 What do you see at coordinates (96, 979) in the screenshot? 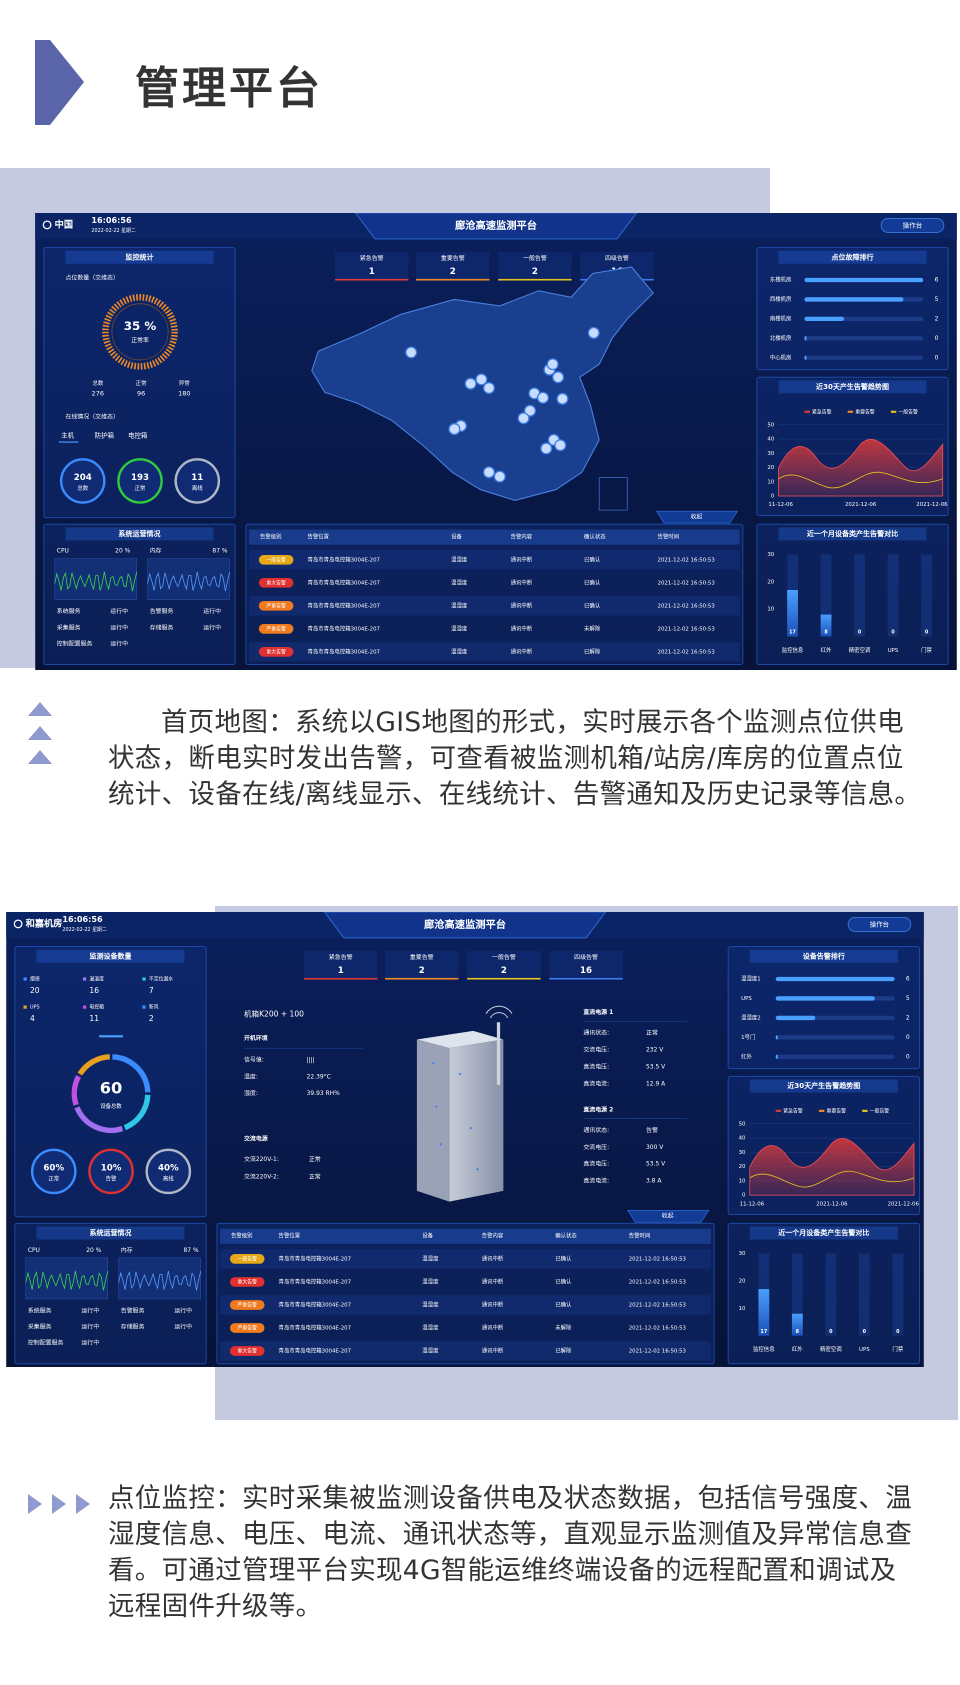
I see `label: 温湿度` at bounding box center [96, 979].